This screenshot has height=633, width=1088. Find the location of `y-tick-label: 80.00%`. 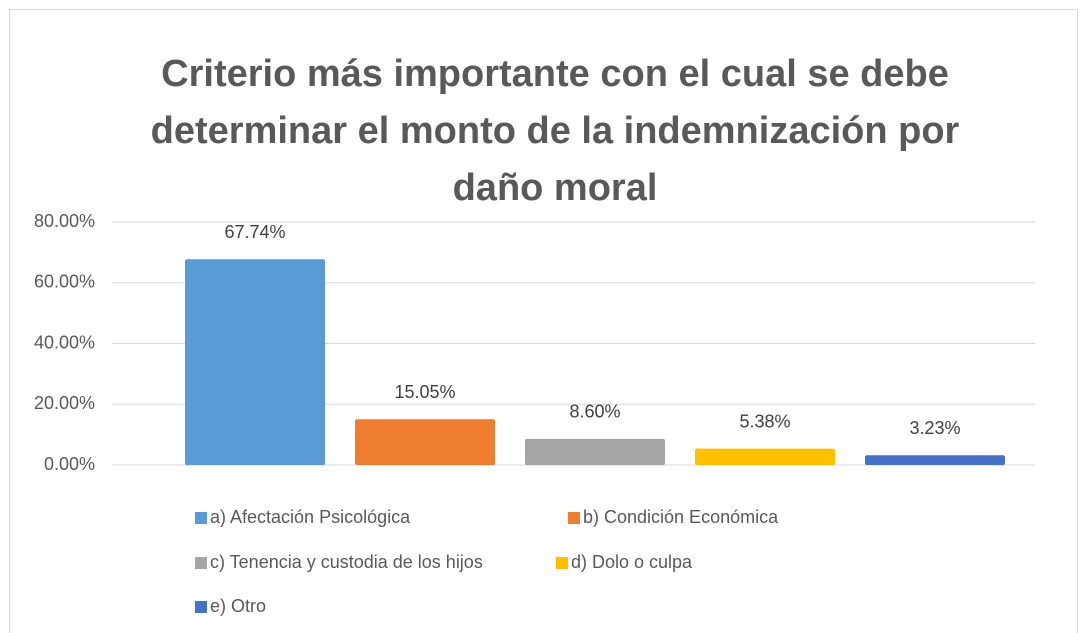

y-tick-label: 80.00% is located at coordinates (64, 221).